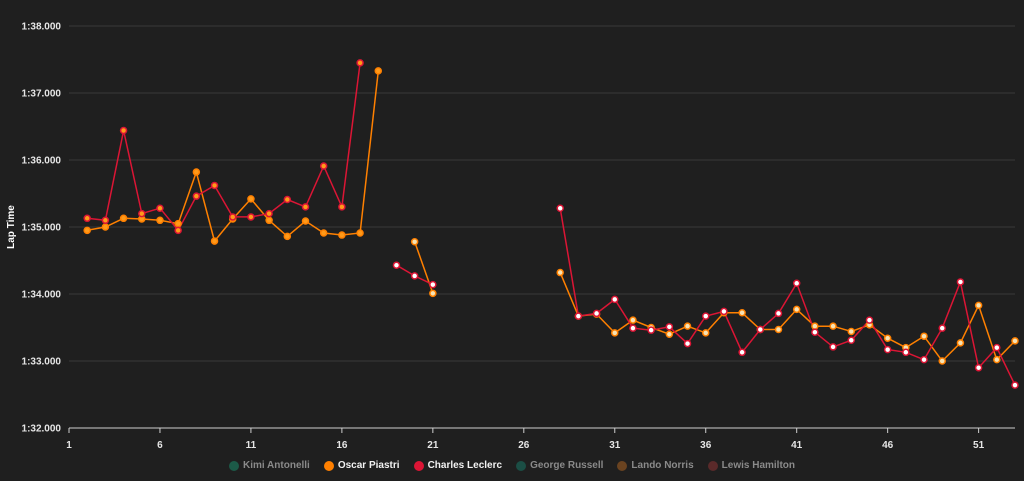 The height and width of the screenshot is (481, 1024). What do you see at coordinates (42, 362) in the screenshot?
I see `y-tick-label: 1:33.000` at bounding box center [42, 362].